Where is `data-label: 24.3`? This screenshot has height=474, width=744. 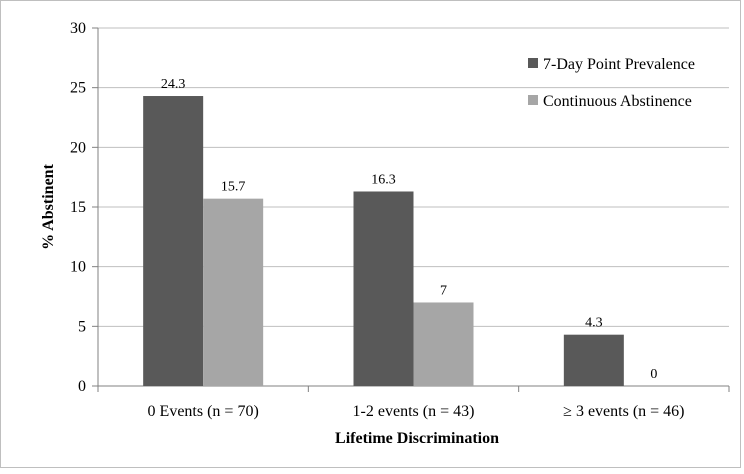 data-label: 24.3 is located at coordinates (173, 84).